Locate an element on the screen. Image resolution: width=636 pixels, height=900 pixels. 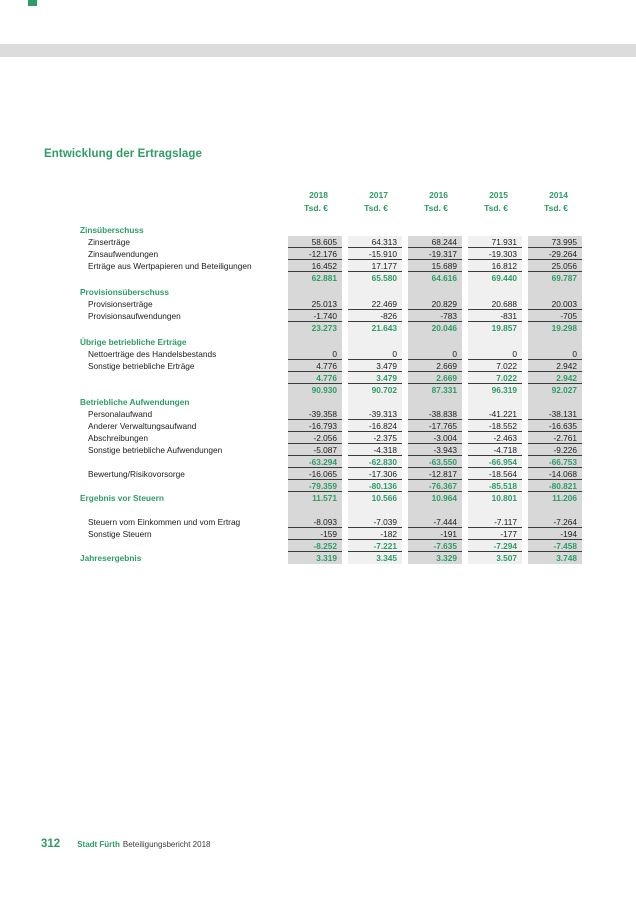
table-header-years: 2018 2017 2016 2015 2014 is located at coordinates (314, 194).